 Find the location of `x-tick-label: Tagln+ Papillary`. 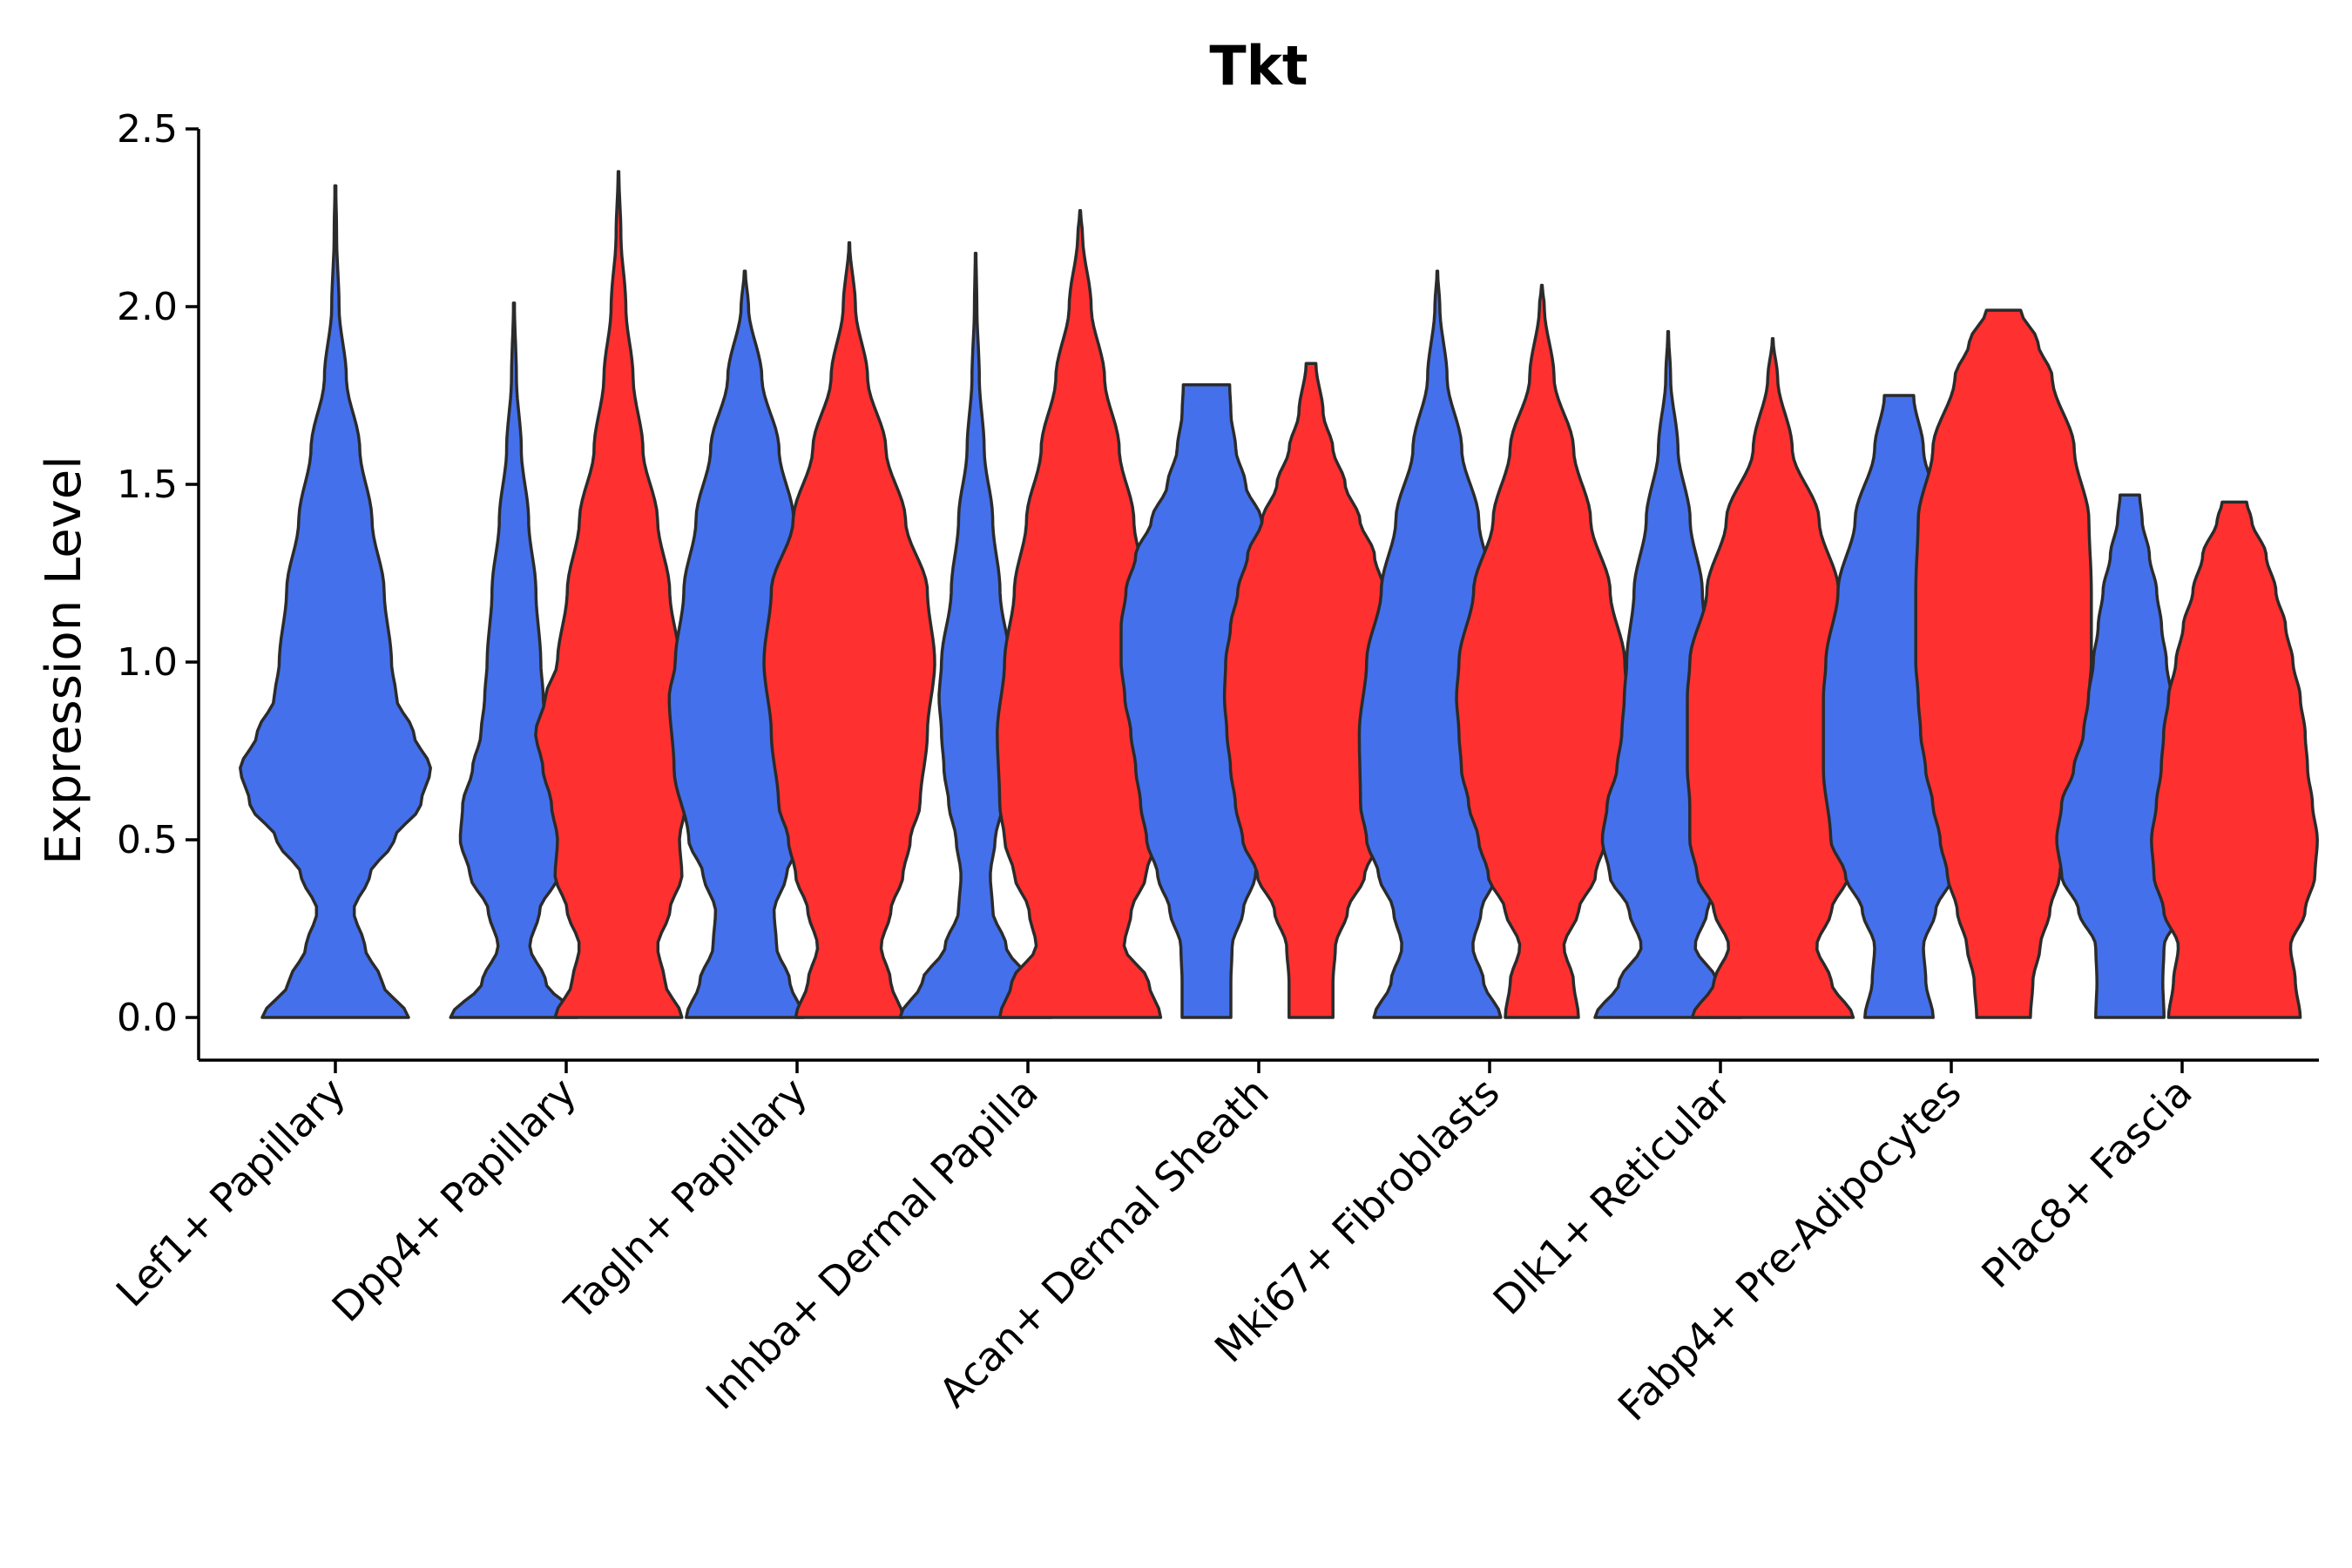

x-tick-label: Tagln+ Papillary is located at coordinates (685, 1199).